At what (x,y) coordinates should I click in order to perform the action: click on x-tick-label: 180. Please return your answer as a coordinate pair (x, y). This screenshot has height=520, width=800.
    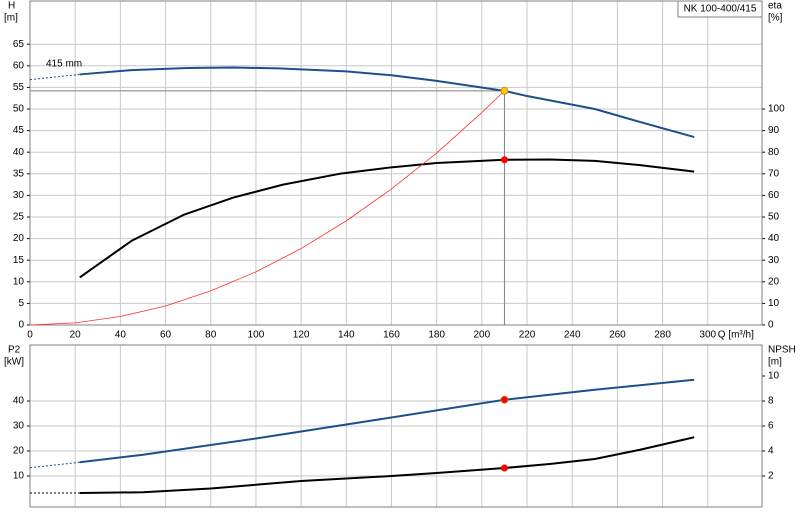
    Looking at the image, I should click on (436, 335).